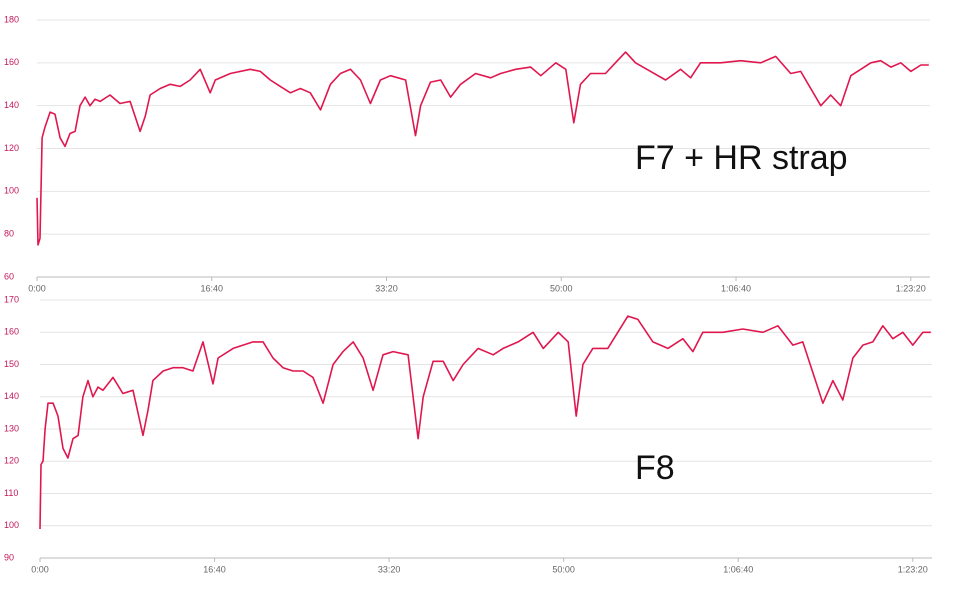  What do you see at coordinates (9, 557) in the screenshot?
I see `y-tick-label: 90` at bounding box center [9, 557].